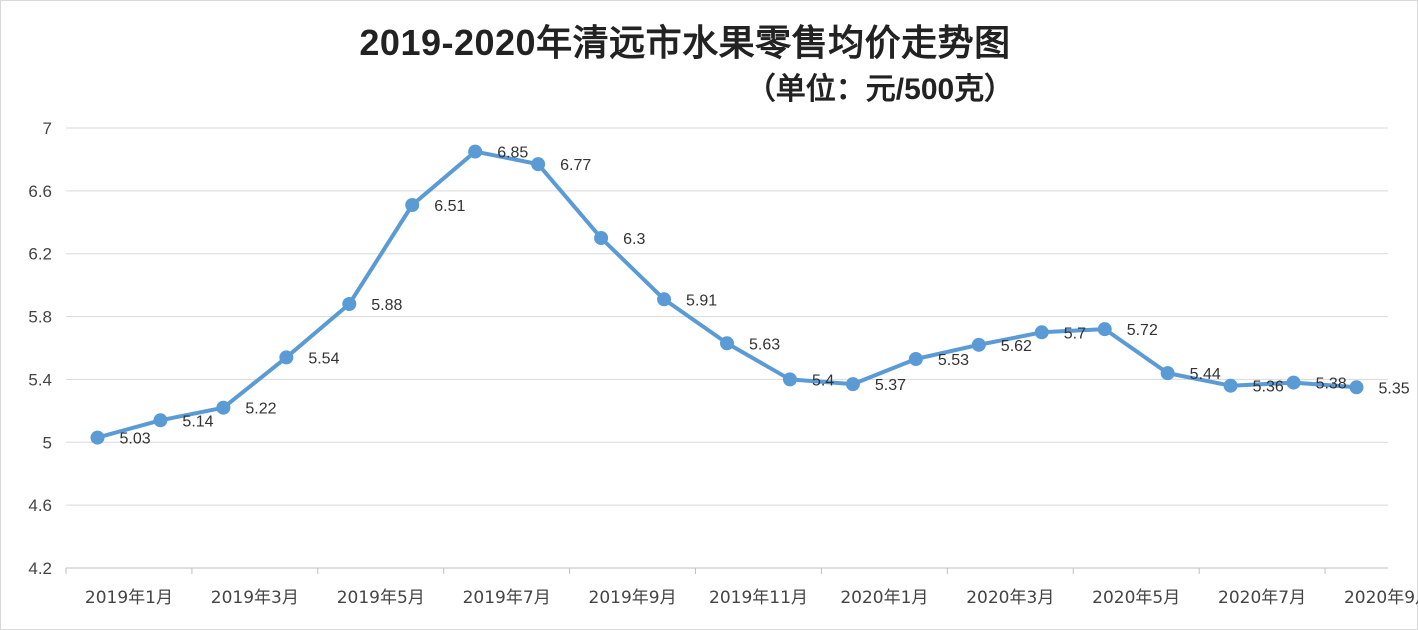  I want to click on data-label: 5.38, so click(1331, 384).